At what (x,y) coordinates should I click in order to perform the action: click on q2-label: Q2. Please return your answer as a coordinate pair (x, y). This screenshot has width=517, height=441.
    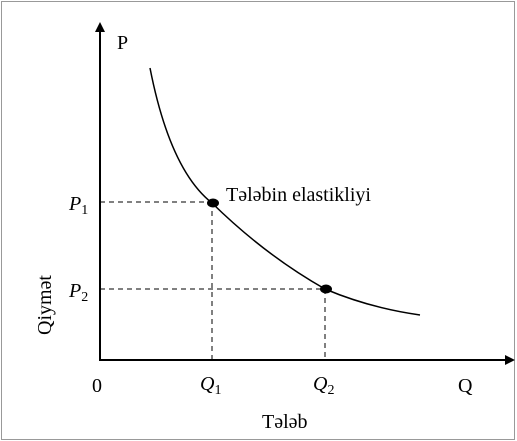
    Looking at the image, I should click on (323, 385).